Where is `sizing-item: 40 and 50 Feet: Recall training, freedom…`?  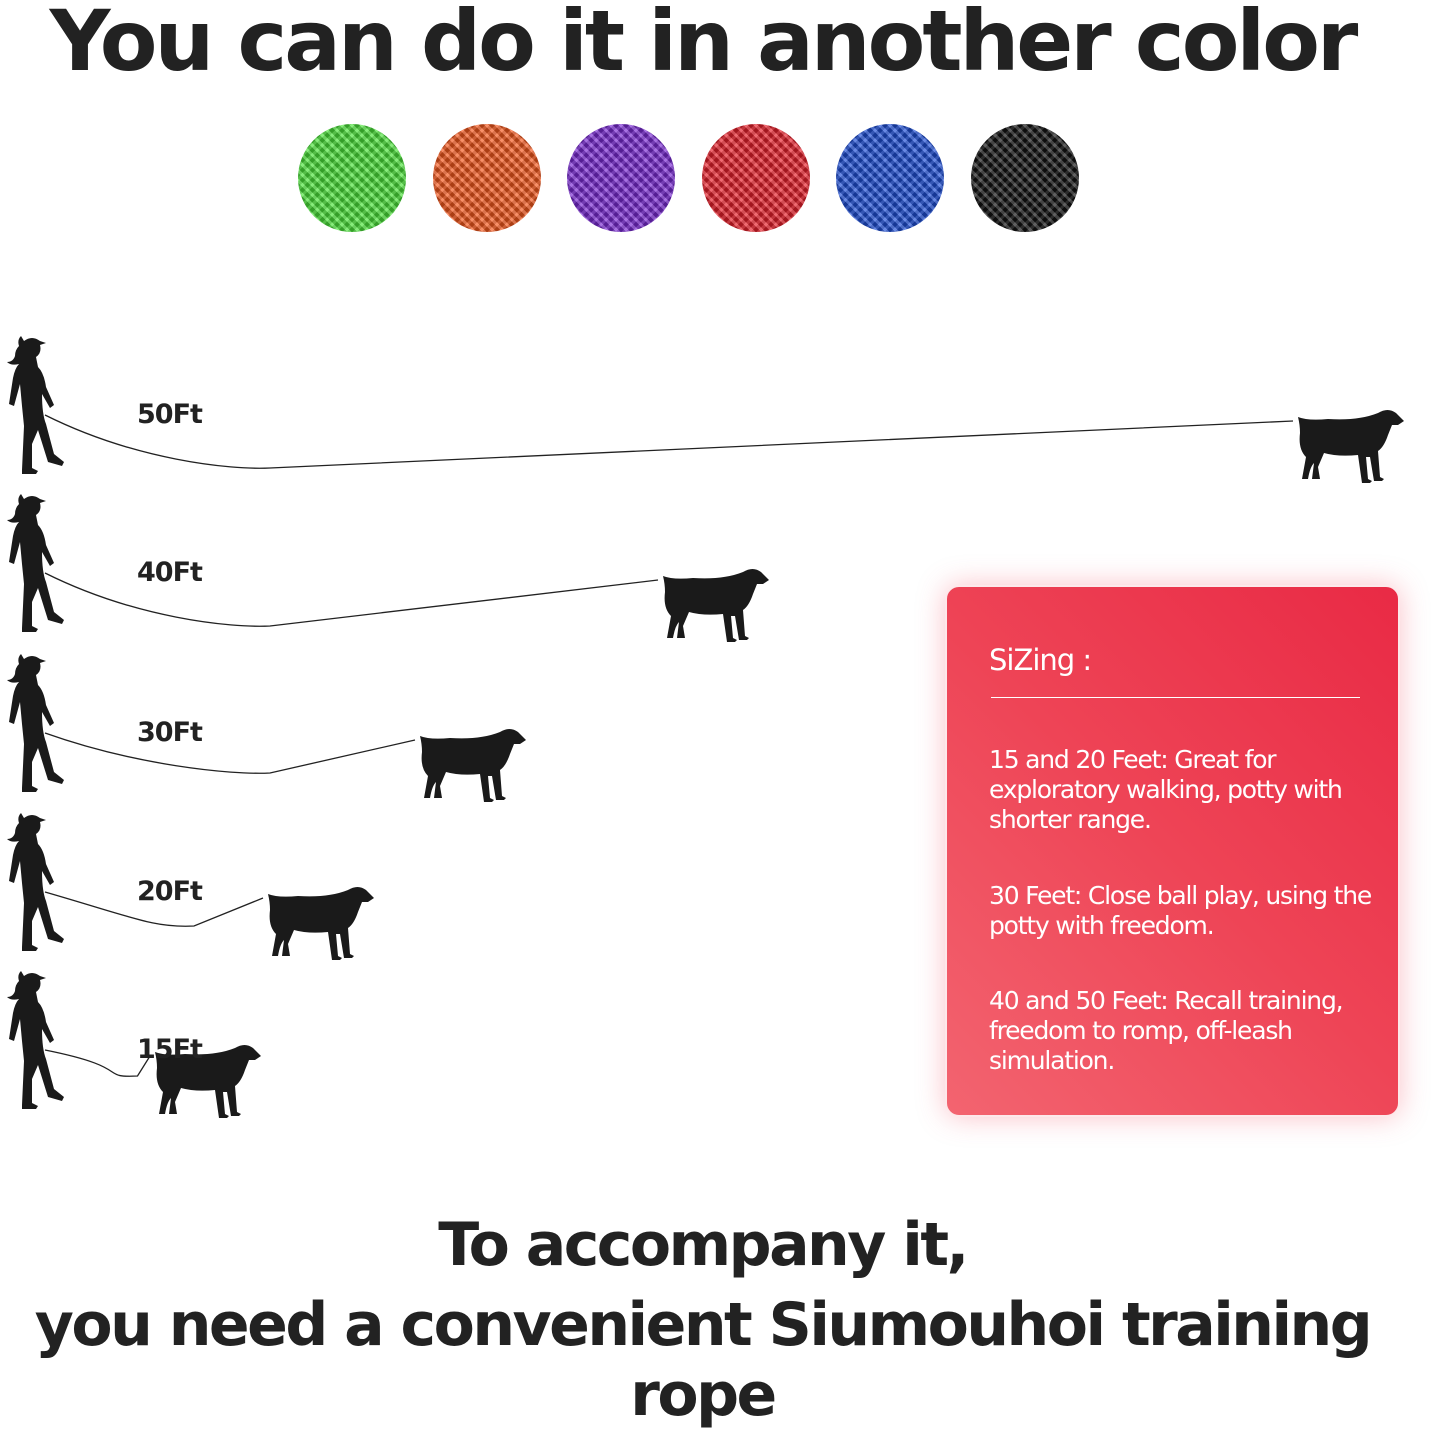
sizing-item: 40 and 50 Feet: Recall training, freedom… is located at coordinates (1166, 1030).